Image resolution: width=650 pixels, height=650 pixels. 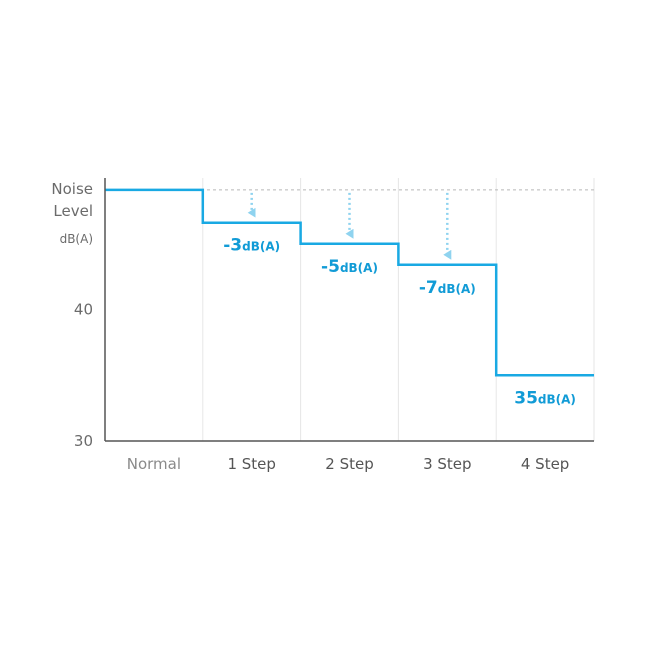 What do you see at coordinates (73, 211) in the screenshot?
I see `y-axis-label-line2: Level` at bounding box center [73, 211].